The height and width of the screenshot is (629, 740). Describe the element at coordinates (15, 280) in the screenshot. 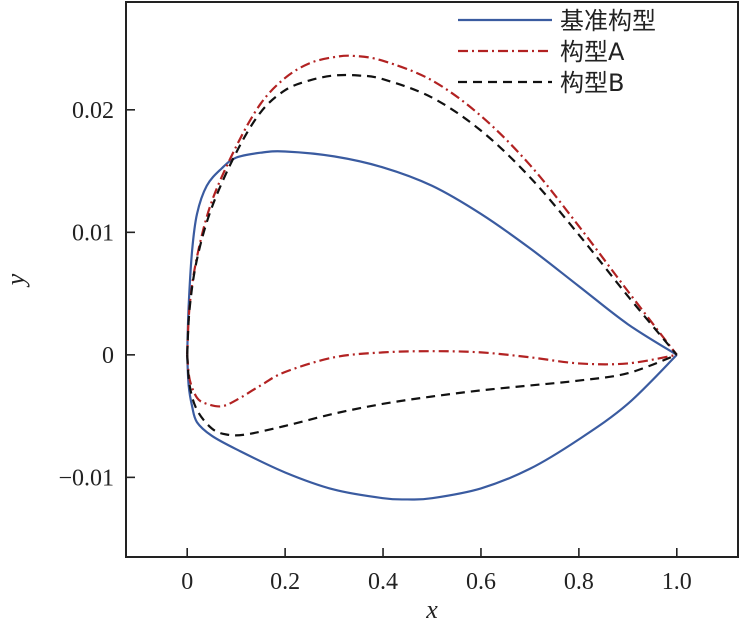

I see `y-axis-title: y` at that location.